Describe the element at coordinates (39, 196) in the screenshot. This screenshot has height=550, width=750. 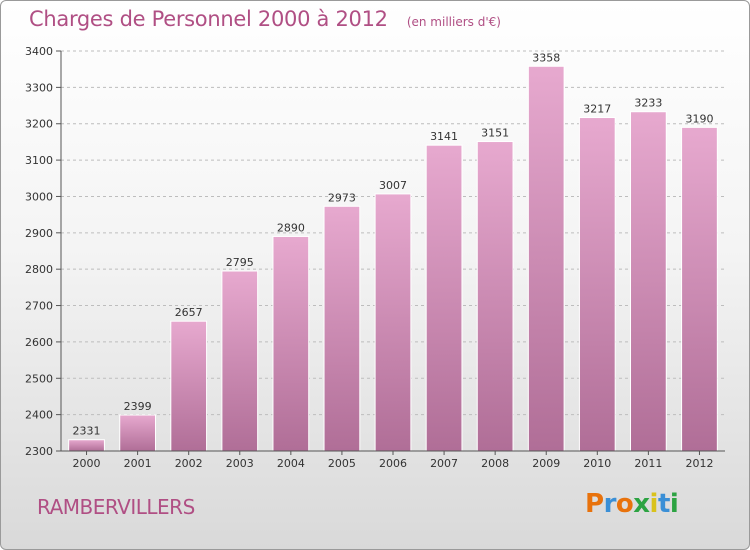
I see `y-tick-label: 3000` at that location.